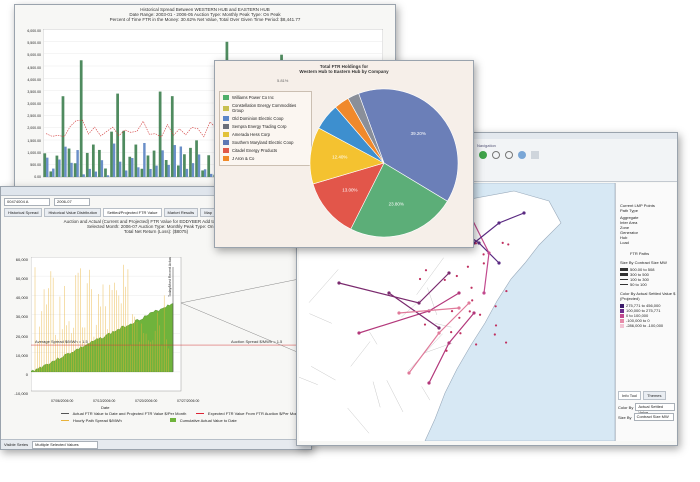  What do you see at coordinates (626, 407) in the screenshot?
I see `color-by-label: Color By` at bounding box center [626, 407].